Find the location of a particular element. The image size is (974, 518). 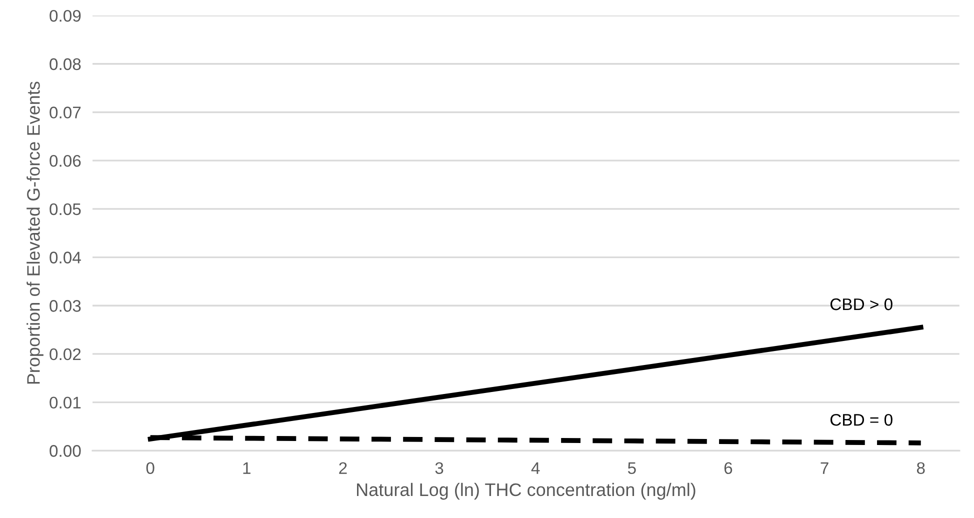

x-tick-label: 3 is located at coordinates (439, 468).